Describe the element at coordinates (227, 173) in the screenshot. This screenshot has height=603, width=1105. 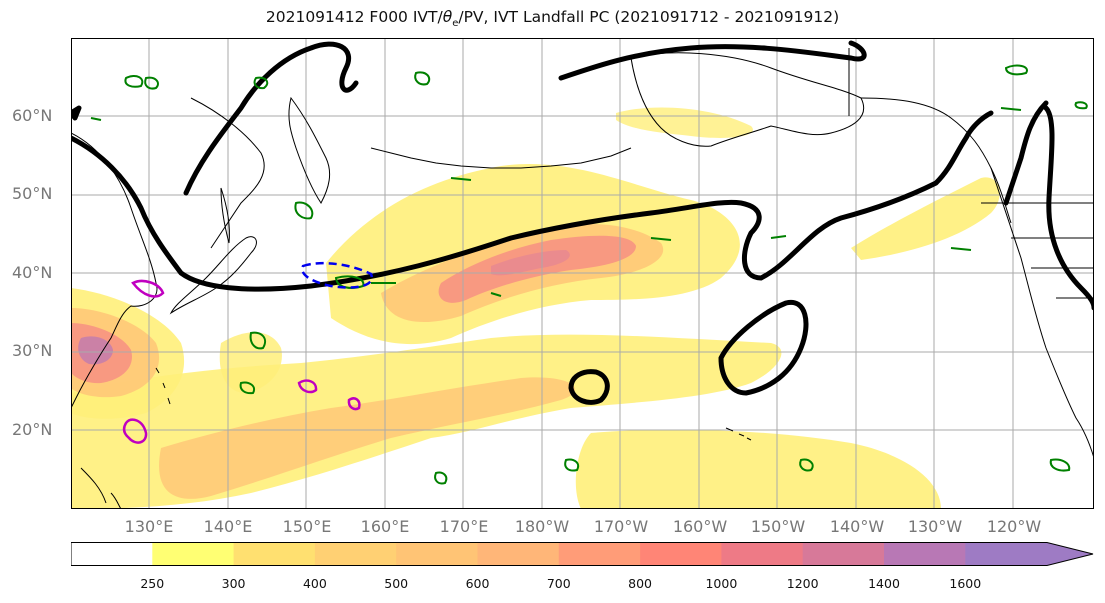
I see `coast-okhotsk` at that location.